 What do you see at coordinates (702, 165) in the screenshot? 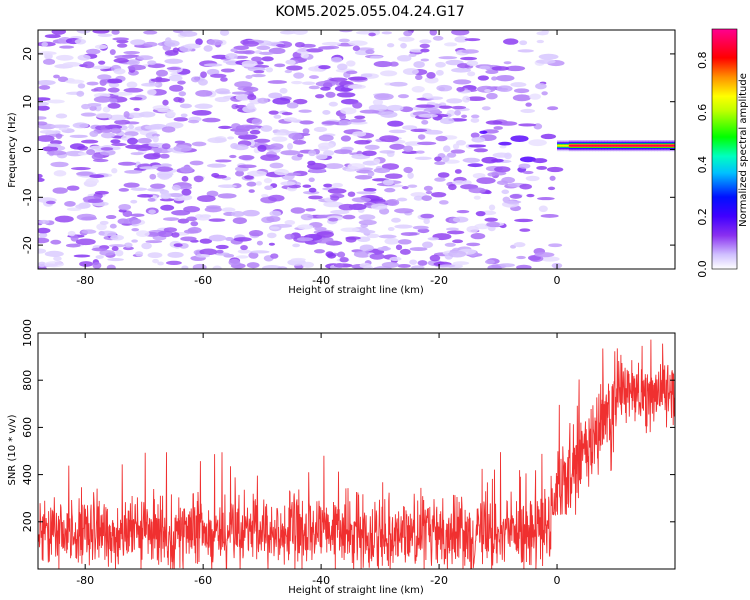
I see `colorbar-ticks: 0.0 0.2 0.4 0.6 0.8` at bounding box center [702, 165].